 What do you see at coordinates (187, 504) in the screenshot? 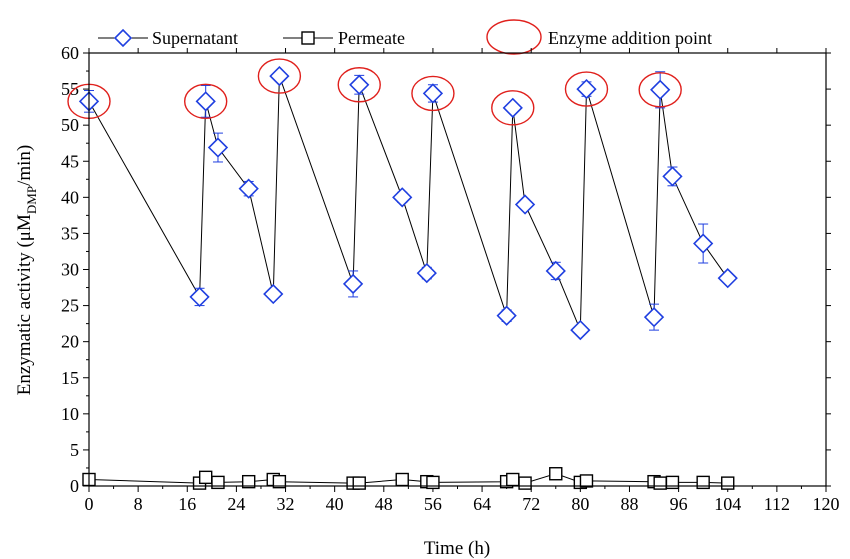
I see `x-tick-label-2: 16` at bounding box center [187, 504].